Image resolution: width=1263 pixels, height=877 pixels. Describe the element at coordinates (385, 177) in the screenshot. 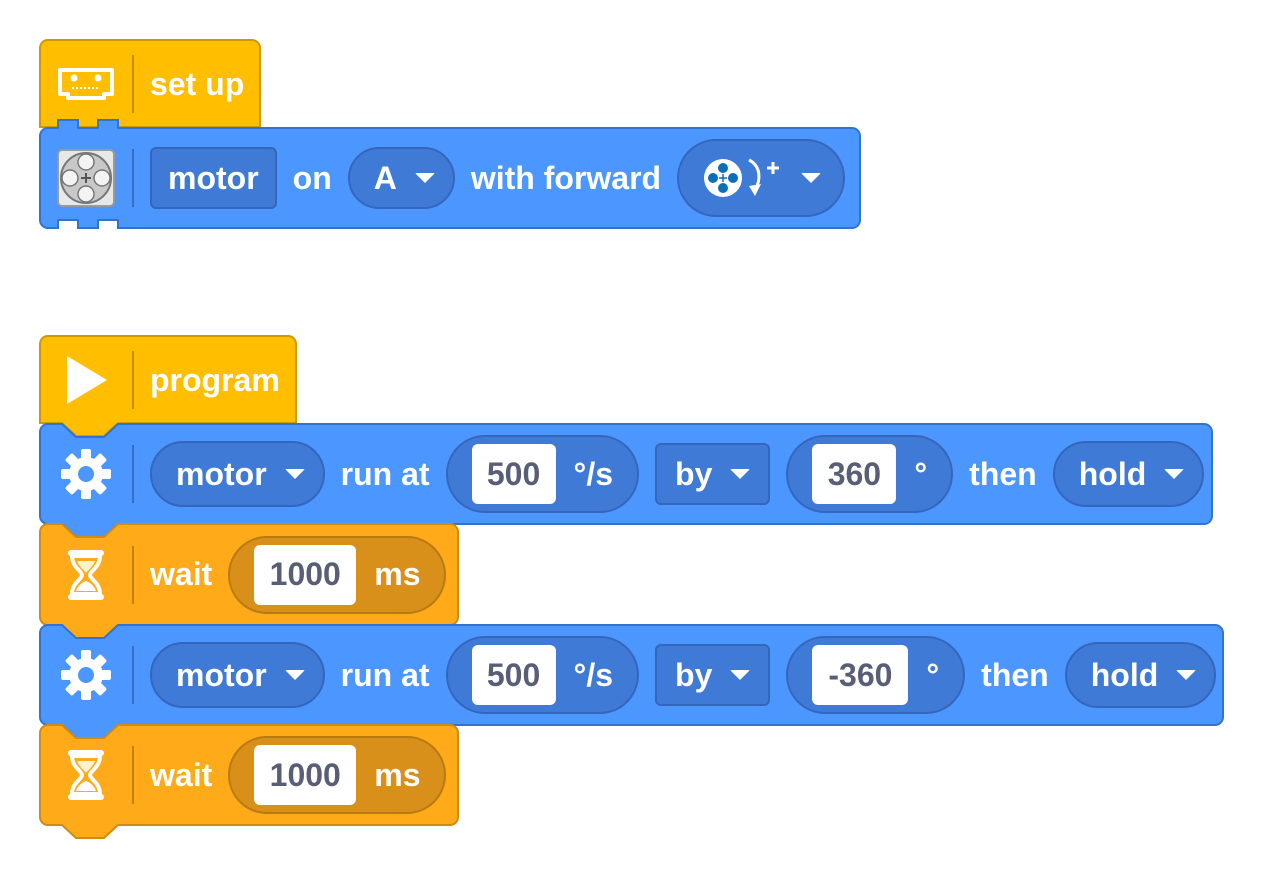

I see `port-value: A` at that location.